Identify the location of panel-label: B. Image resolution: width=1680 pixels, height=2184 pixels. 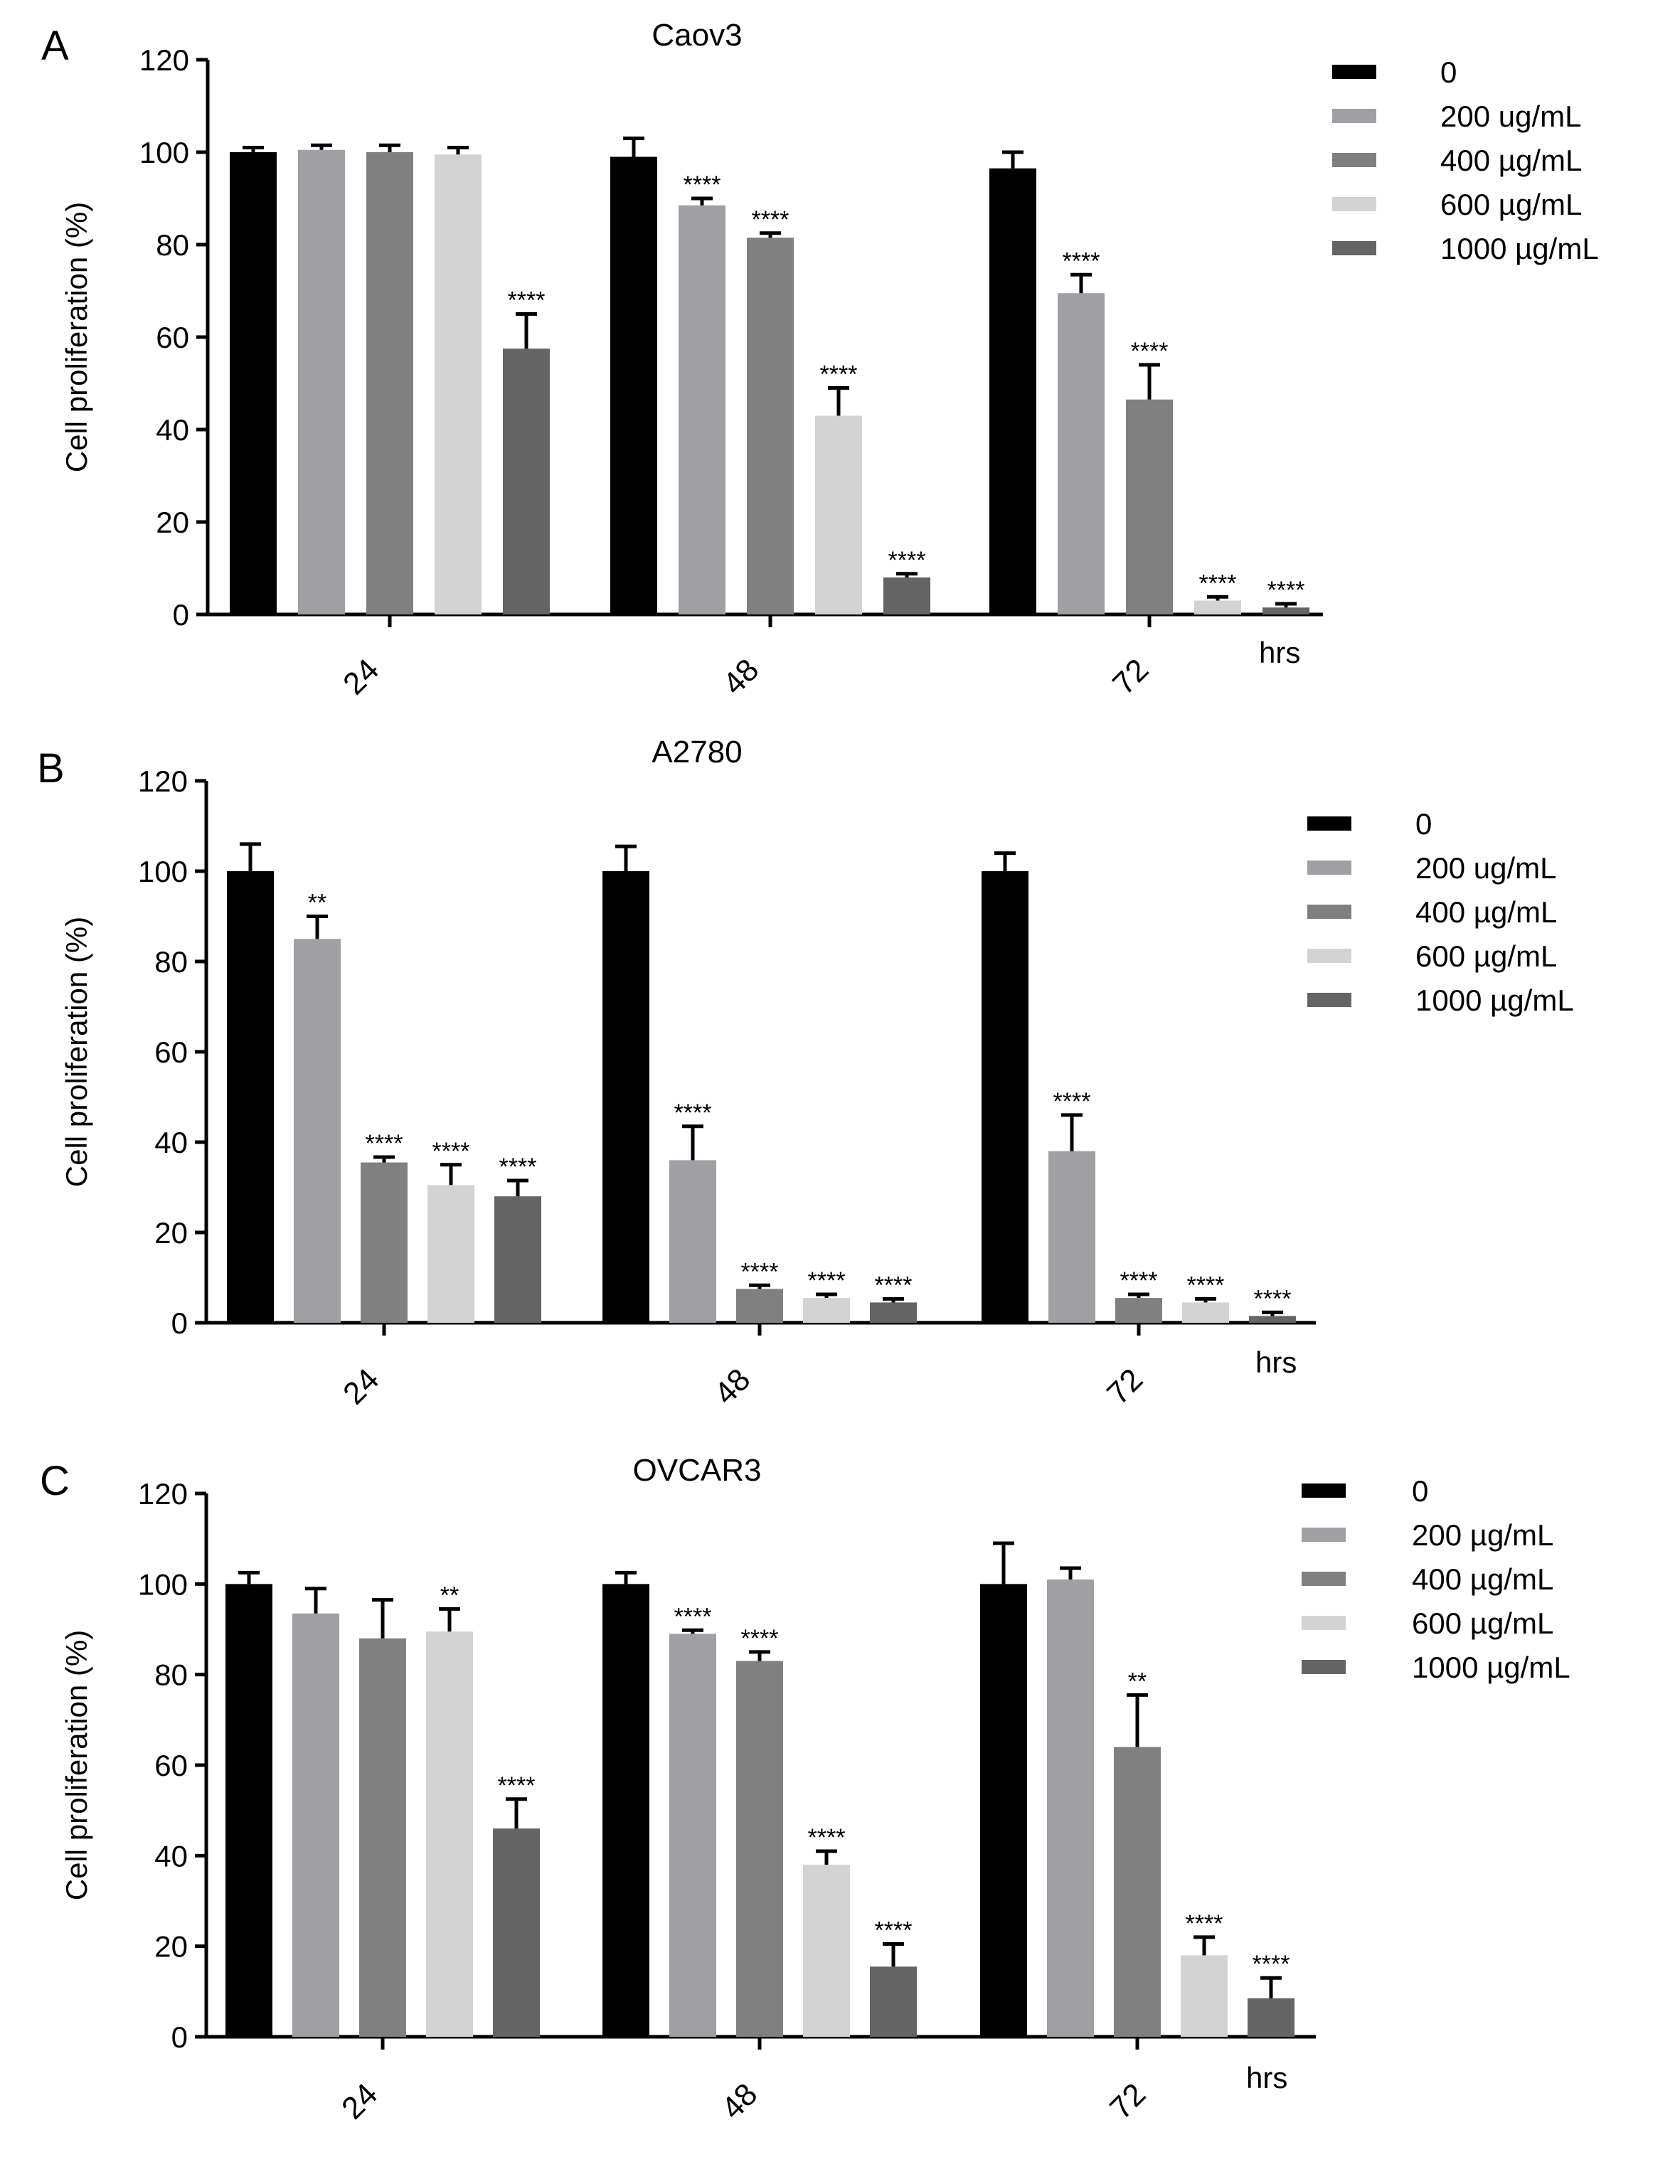
(51, 768).